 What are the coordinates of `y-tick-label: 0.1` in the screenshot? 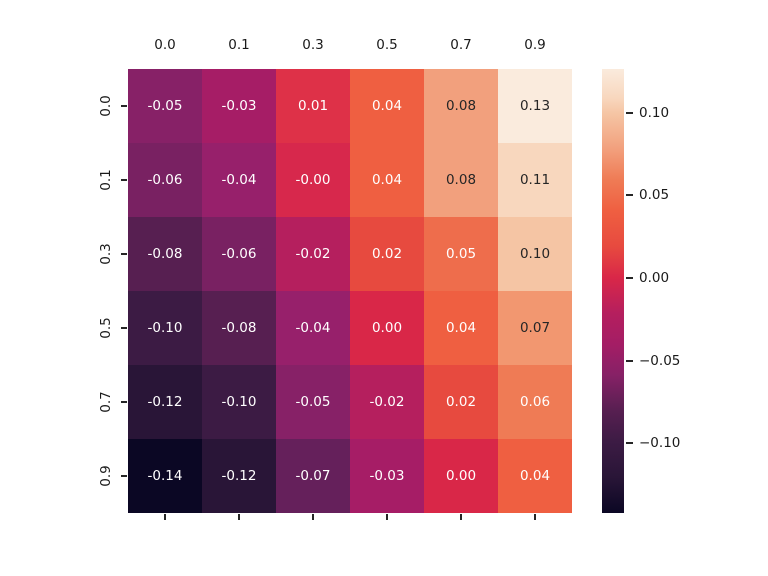 It's located at (106, 180).